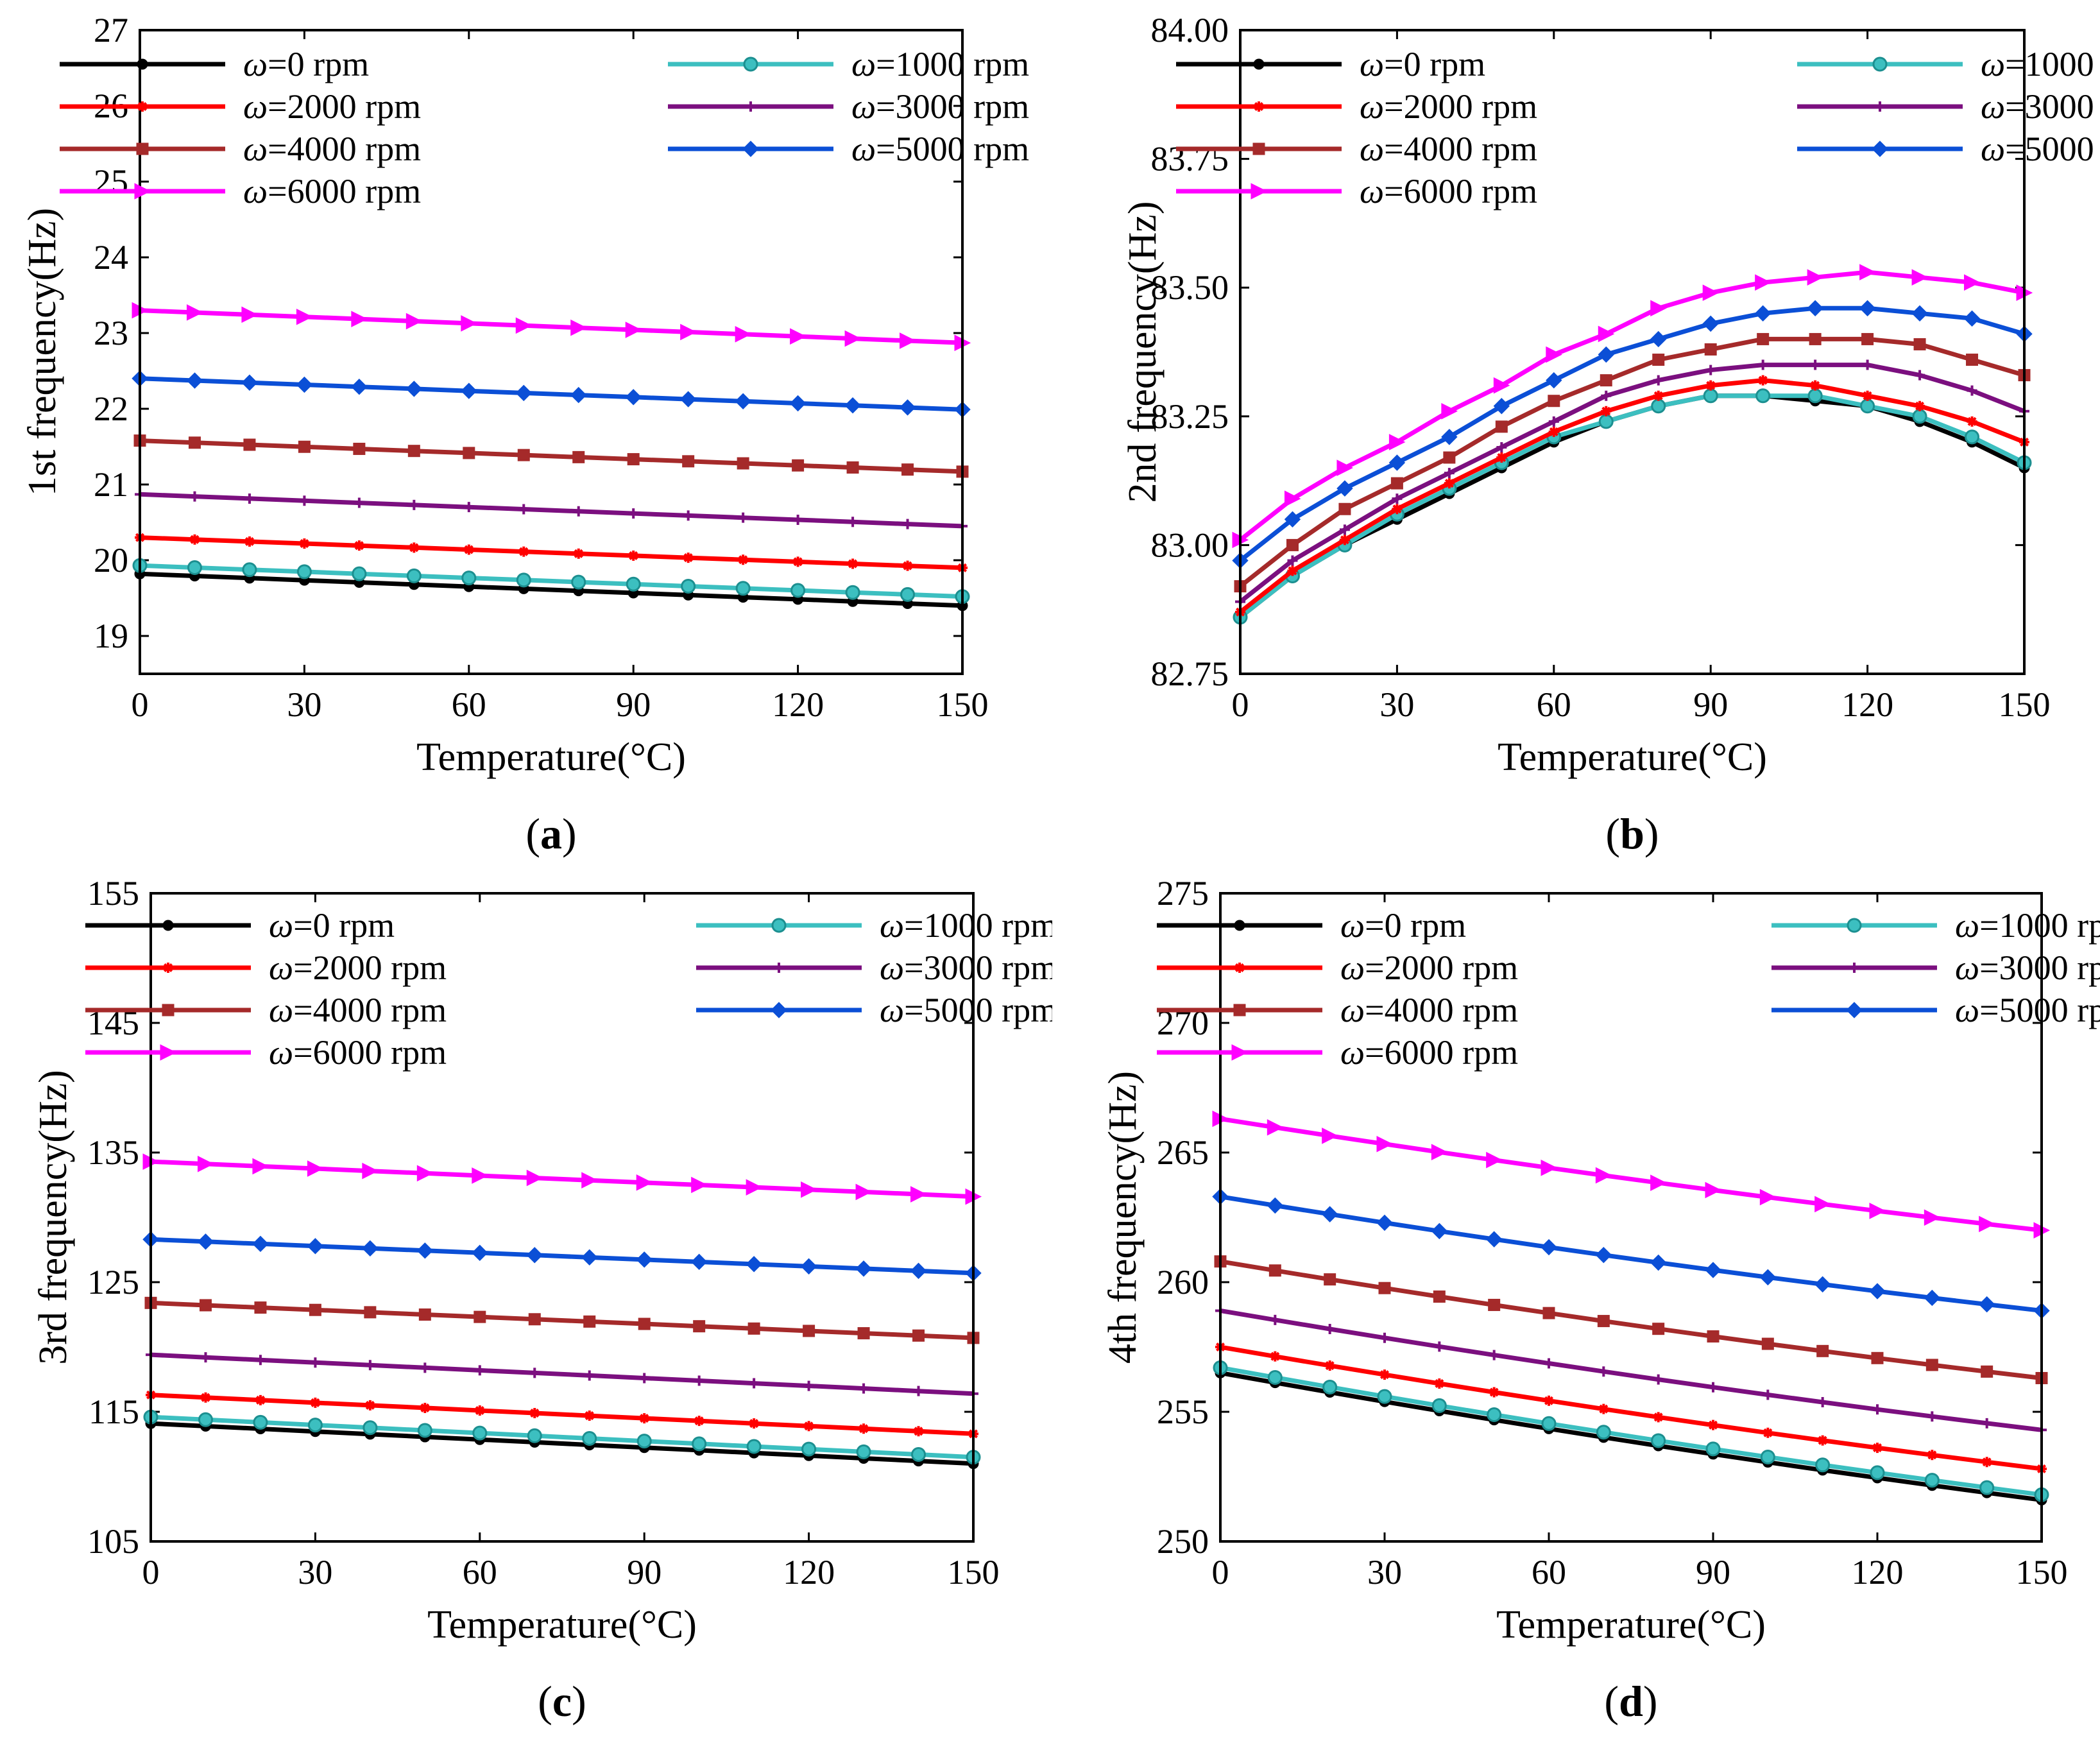 The width and height of the screenshot is (2100, 1741). What do you see at coordinates (1384, 1572) in the screenshot?
I see `x-tick-label: 30` at bounding box center [1384, 1572].